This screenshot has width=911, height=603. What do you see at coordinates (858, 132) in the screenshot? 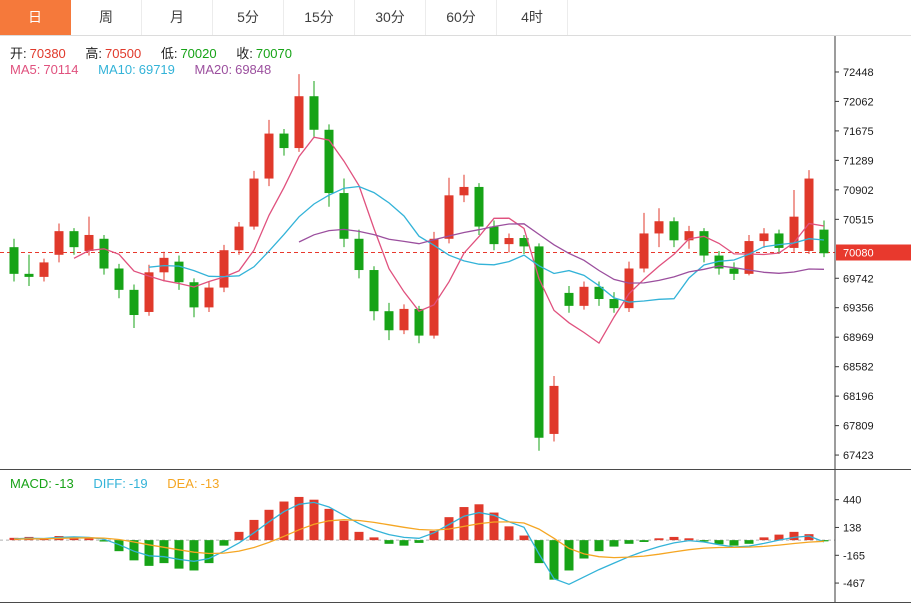
I see `svg-text: 71675` at bounding box center [858, 132].